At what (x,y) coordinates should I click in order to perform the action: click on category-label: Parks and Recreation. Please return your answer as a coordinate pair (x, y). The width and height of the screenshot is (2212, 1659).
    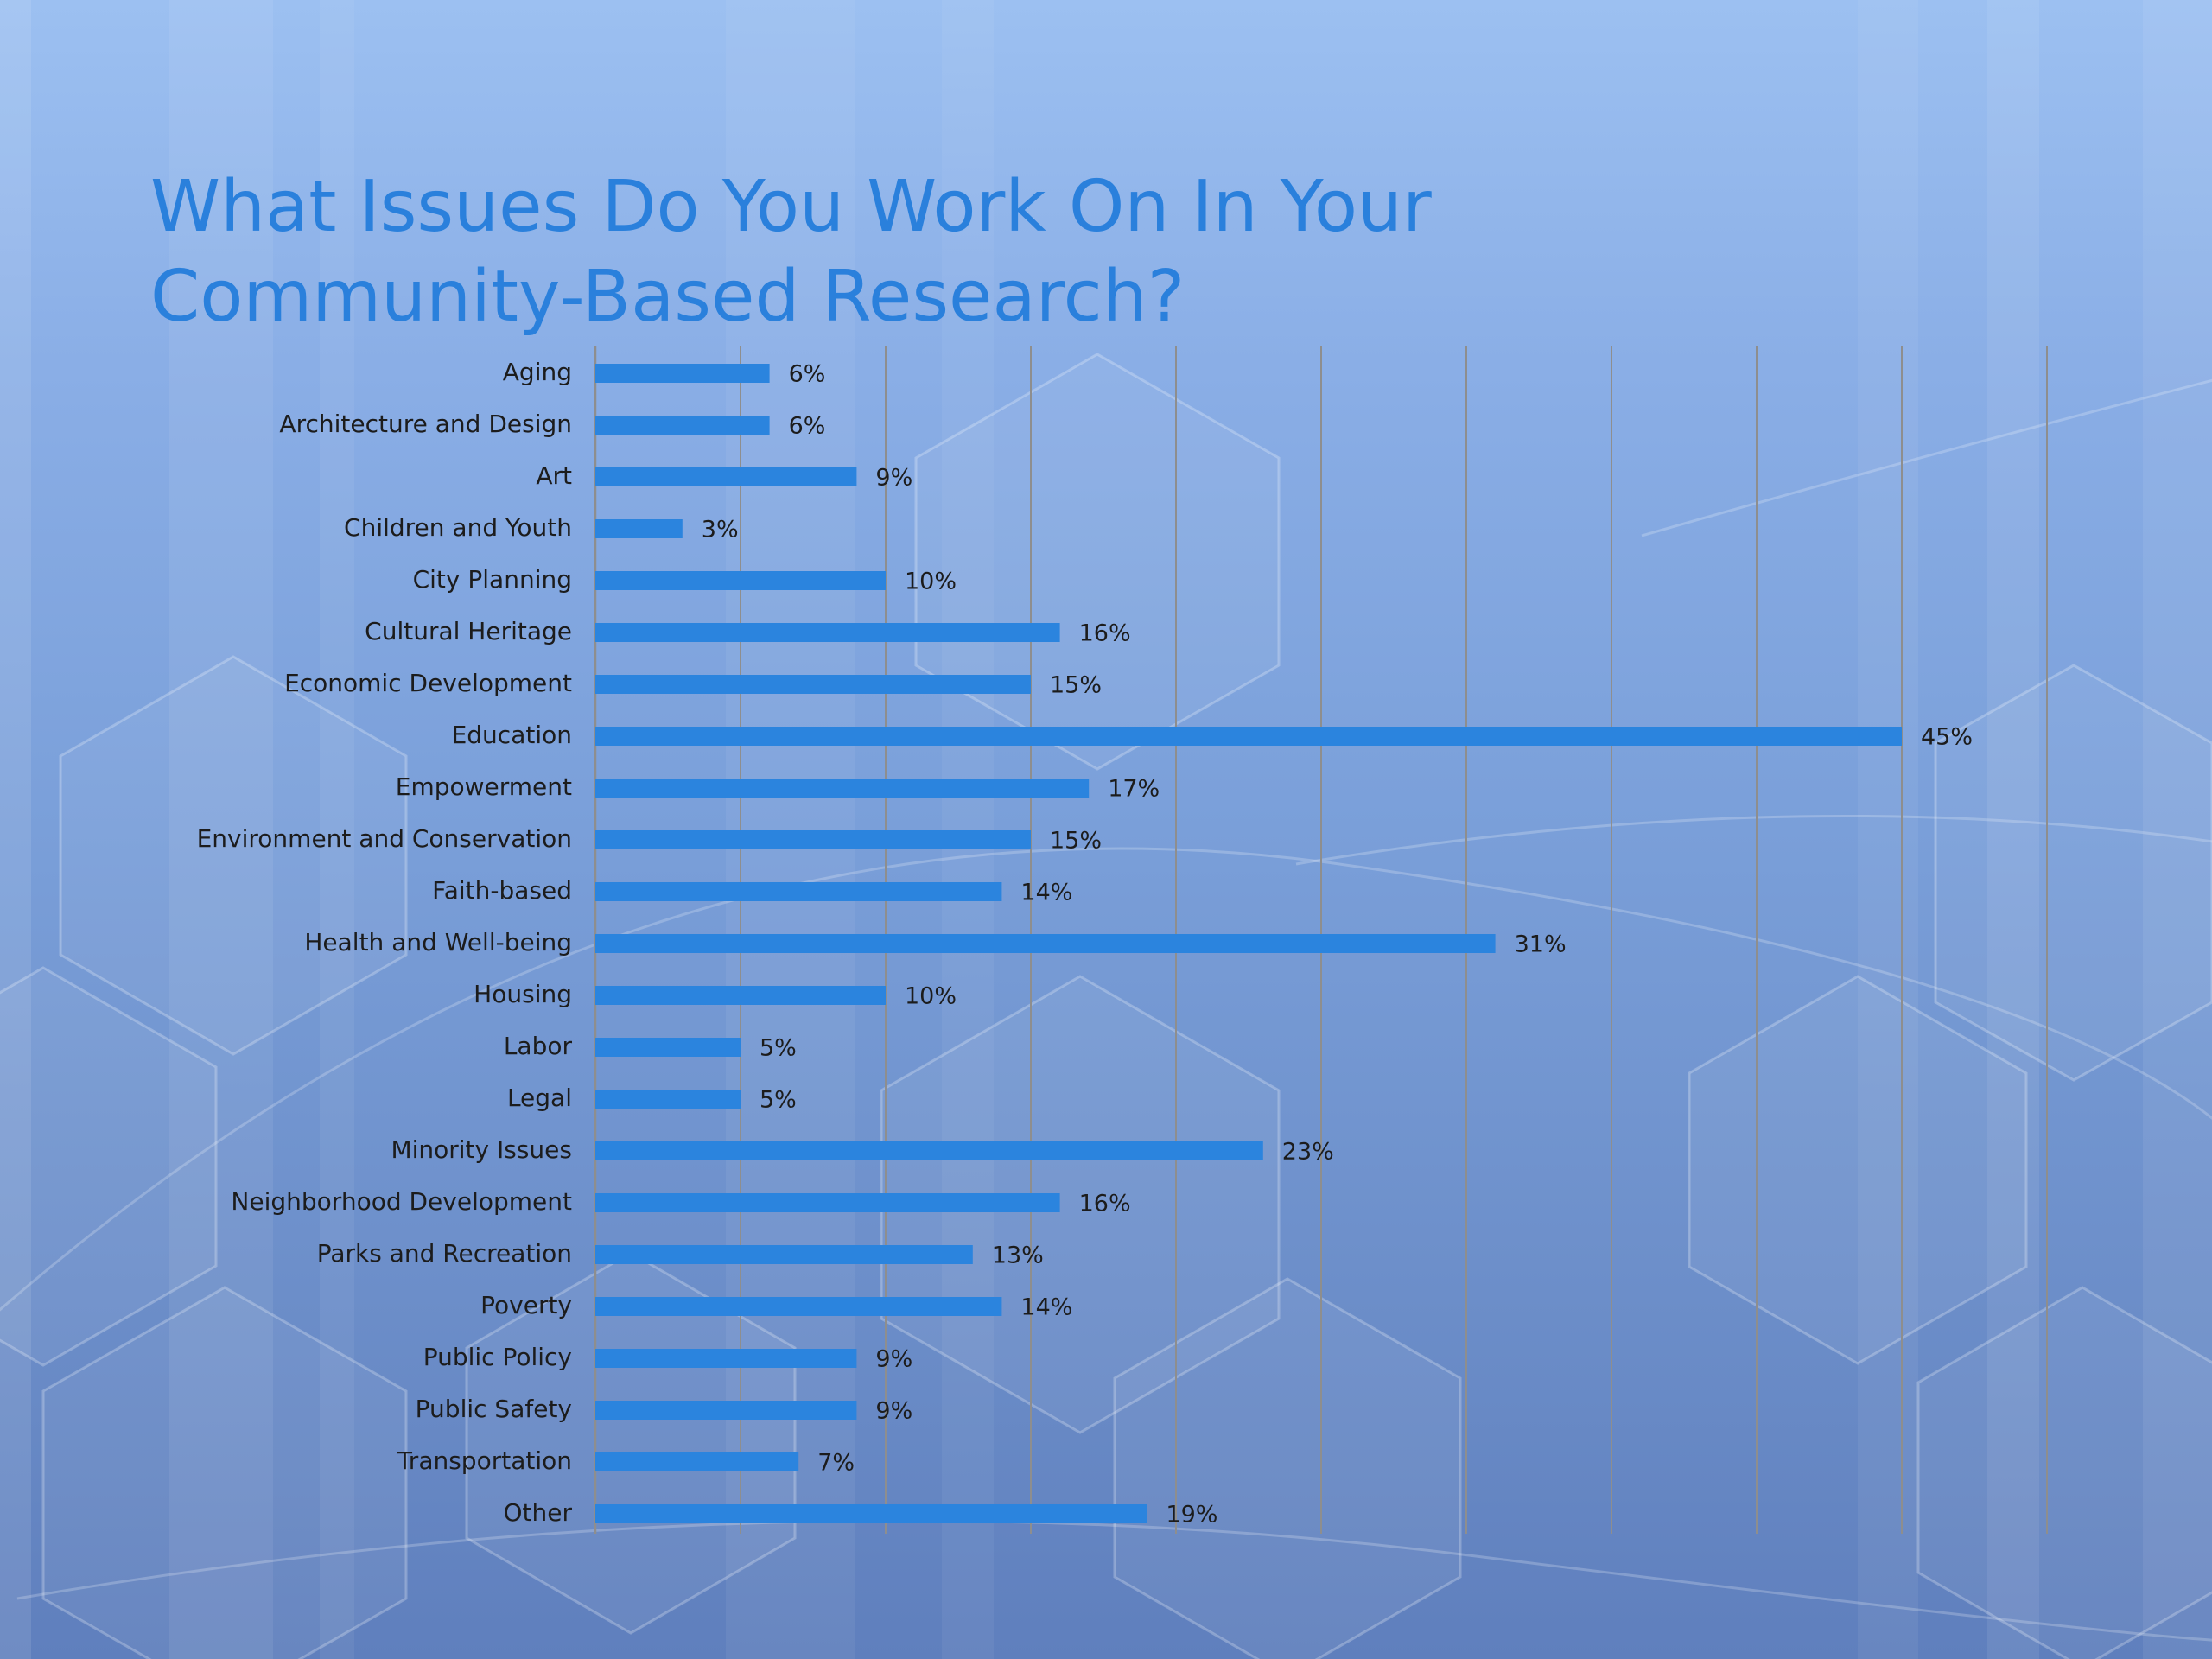
    Looking at the image, I should click on (444, 1253).